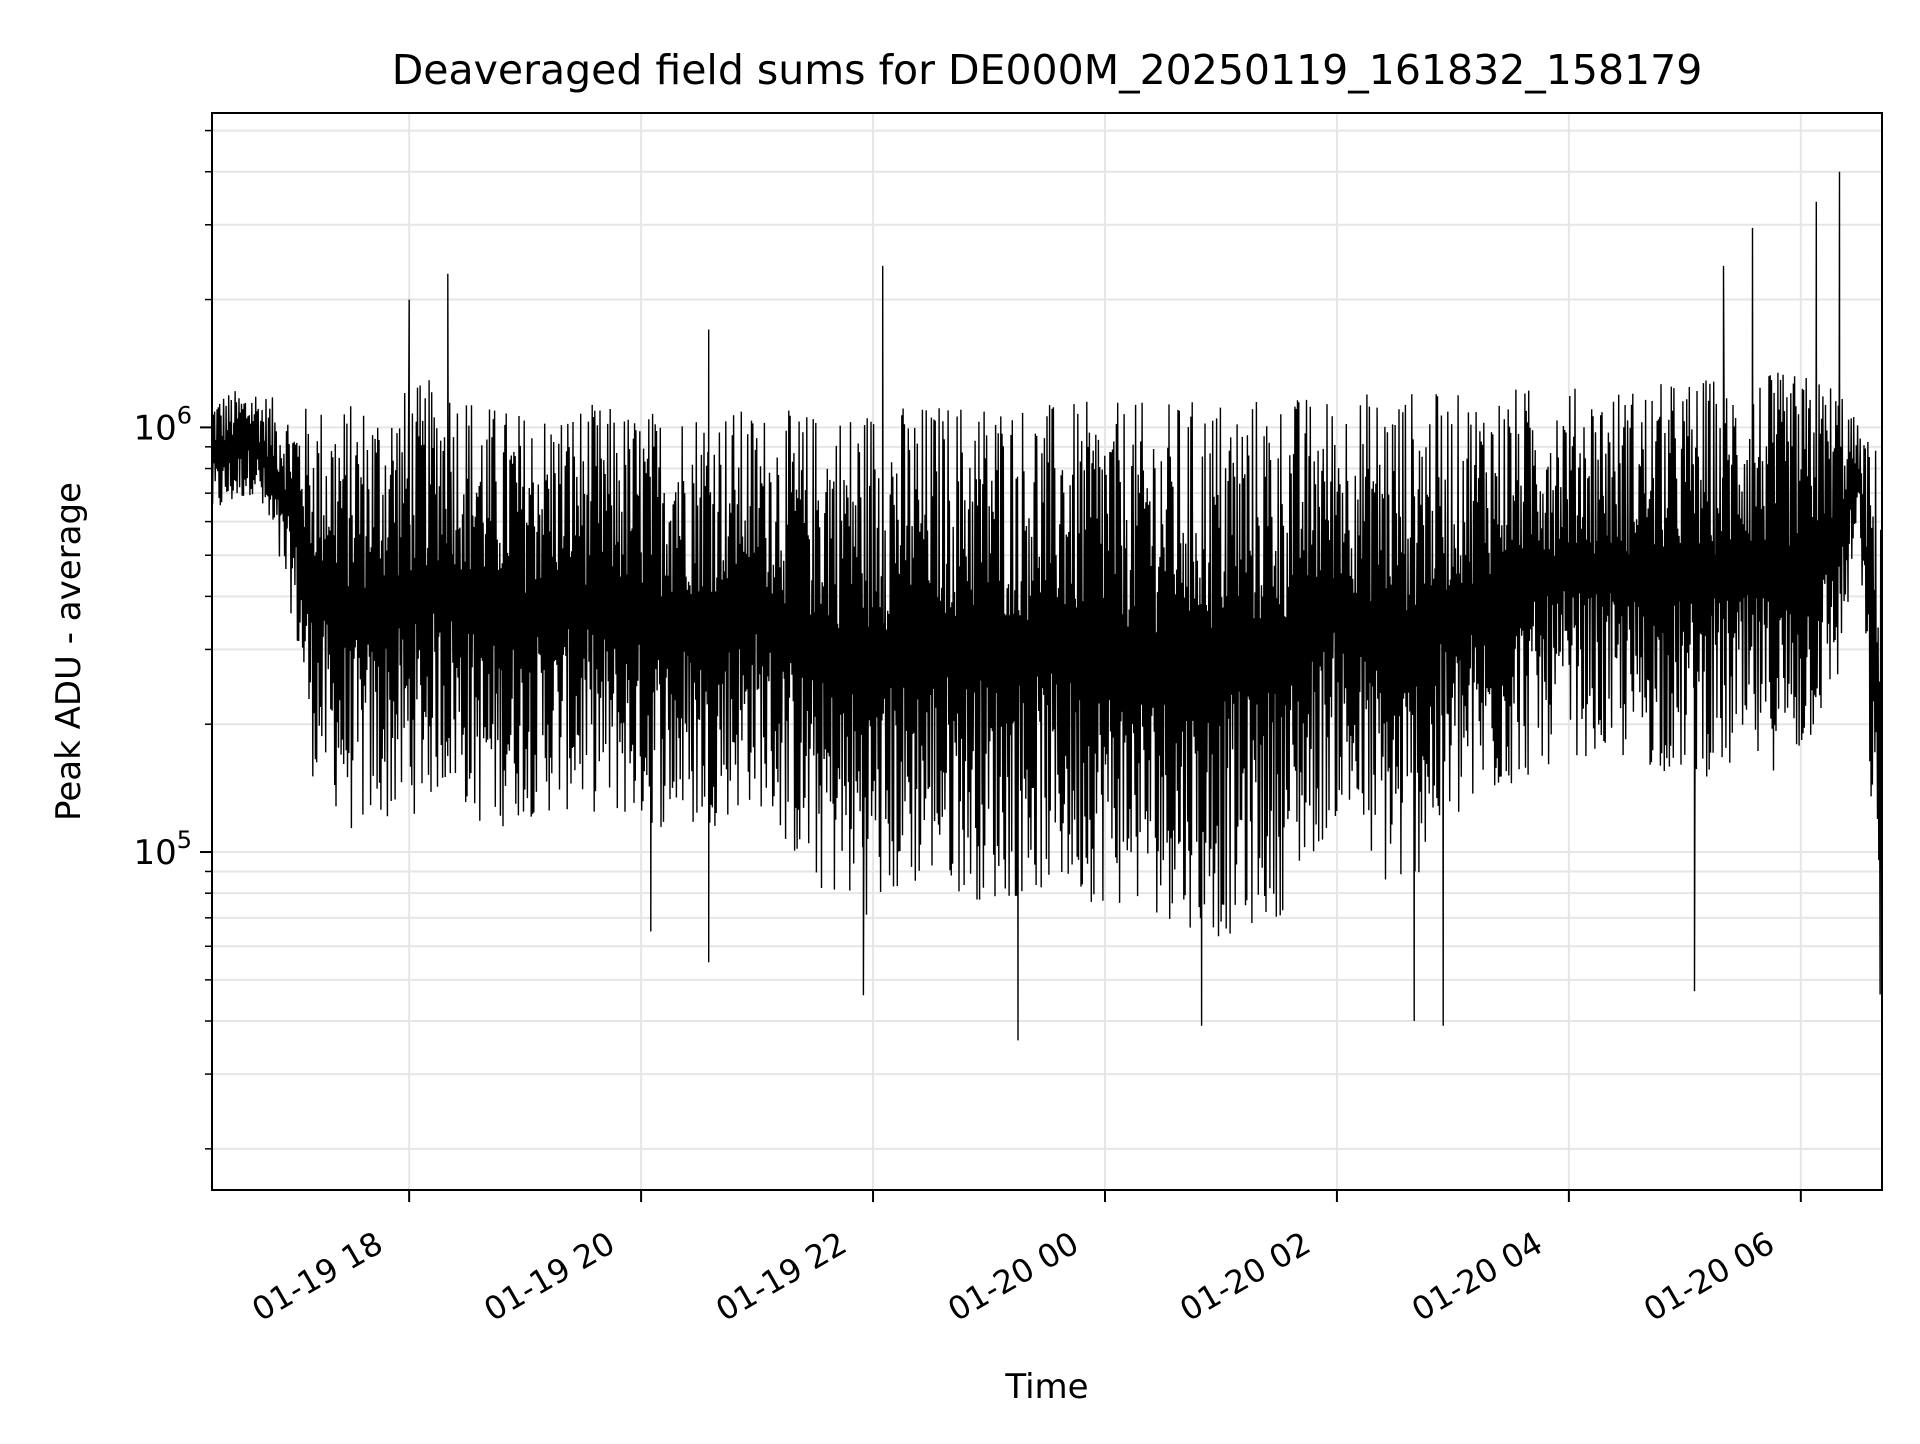 This screenshot has width=1920, height=1444. Describe the element at coordinates (318, 1276) in the screenshot. I see `x-tick-label: 01-19 18` at that location.